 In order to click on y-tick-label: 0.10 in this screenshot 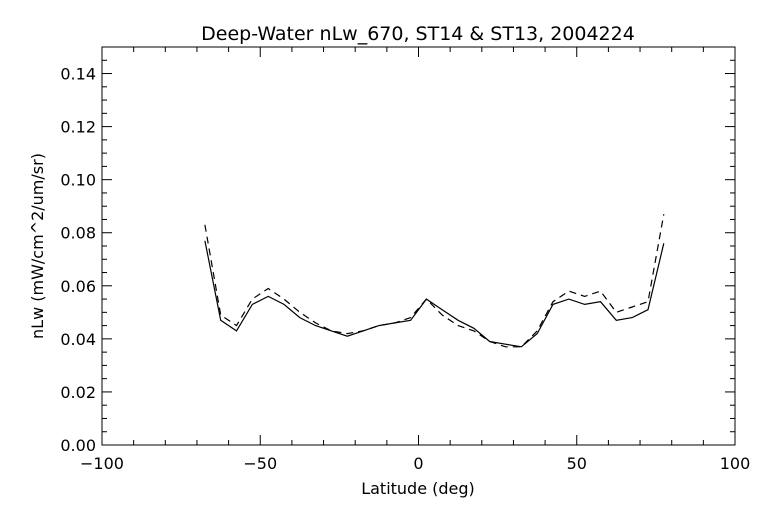, I will do `click(78, 180)`.